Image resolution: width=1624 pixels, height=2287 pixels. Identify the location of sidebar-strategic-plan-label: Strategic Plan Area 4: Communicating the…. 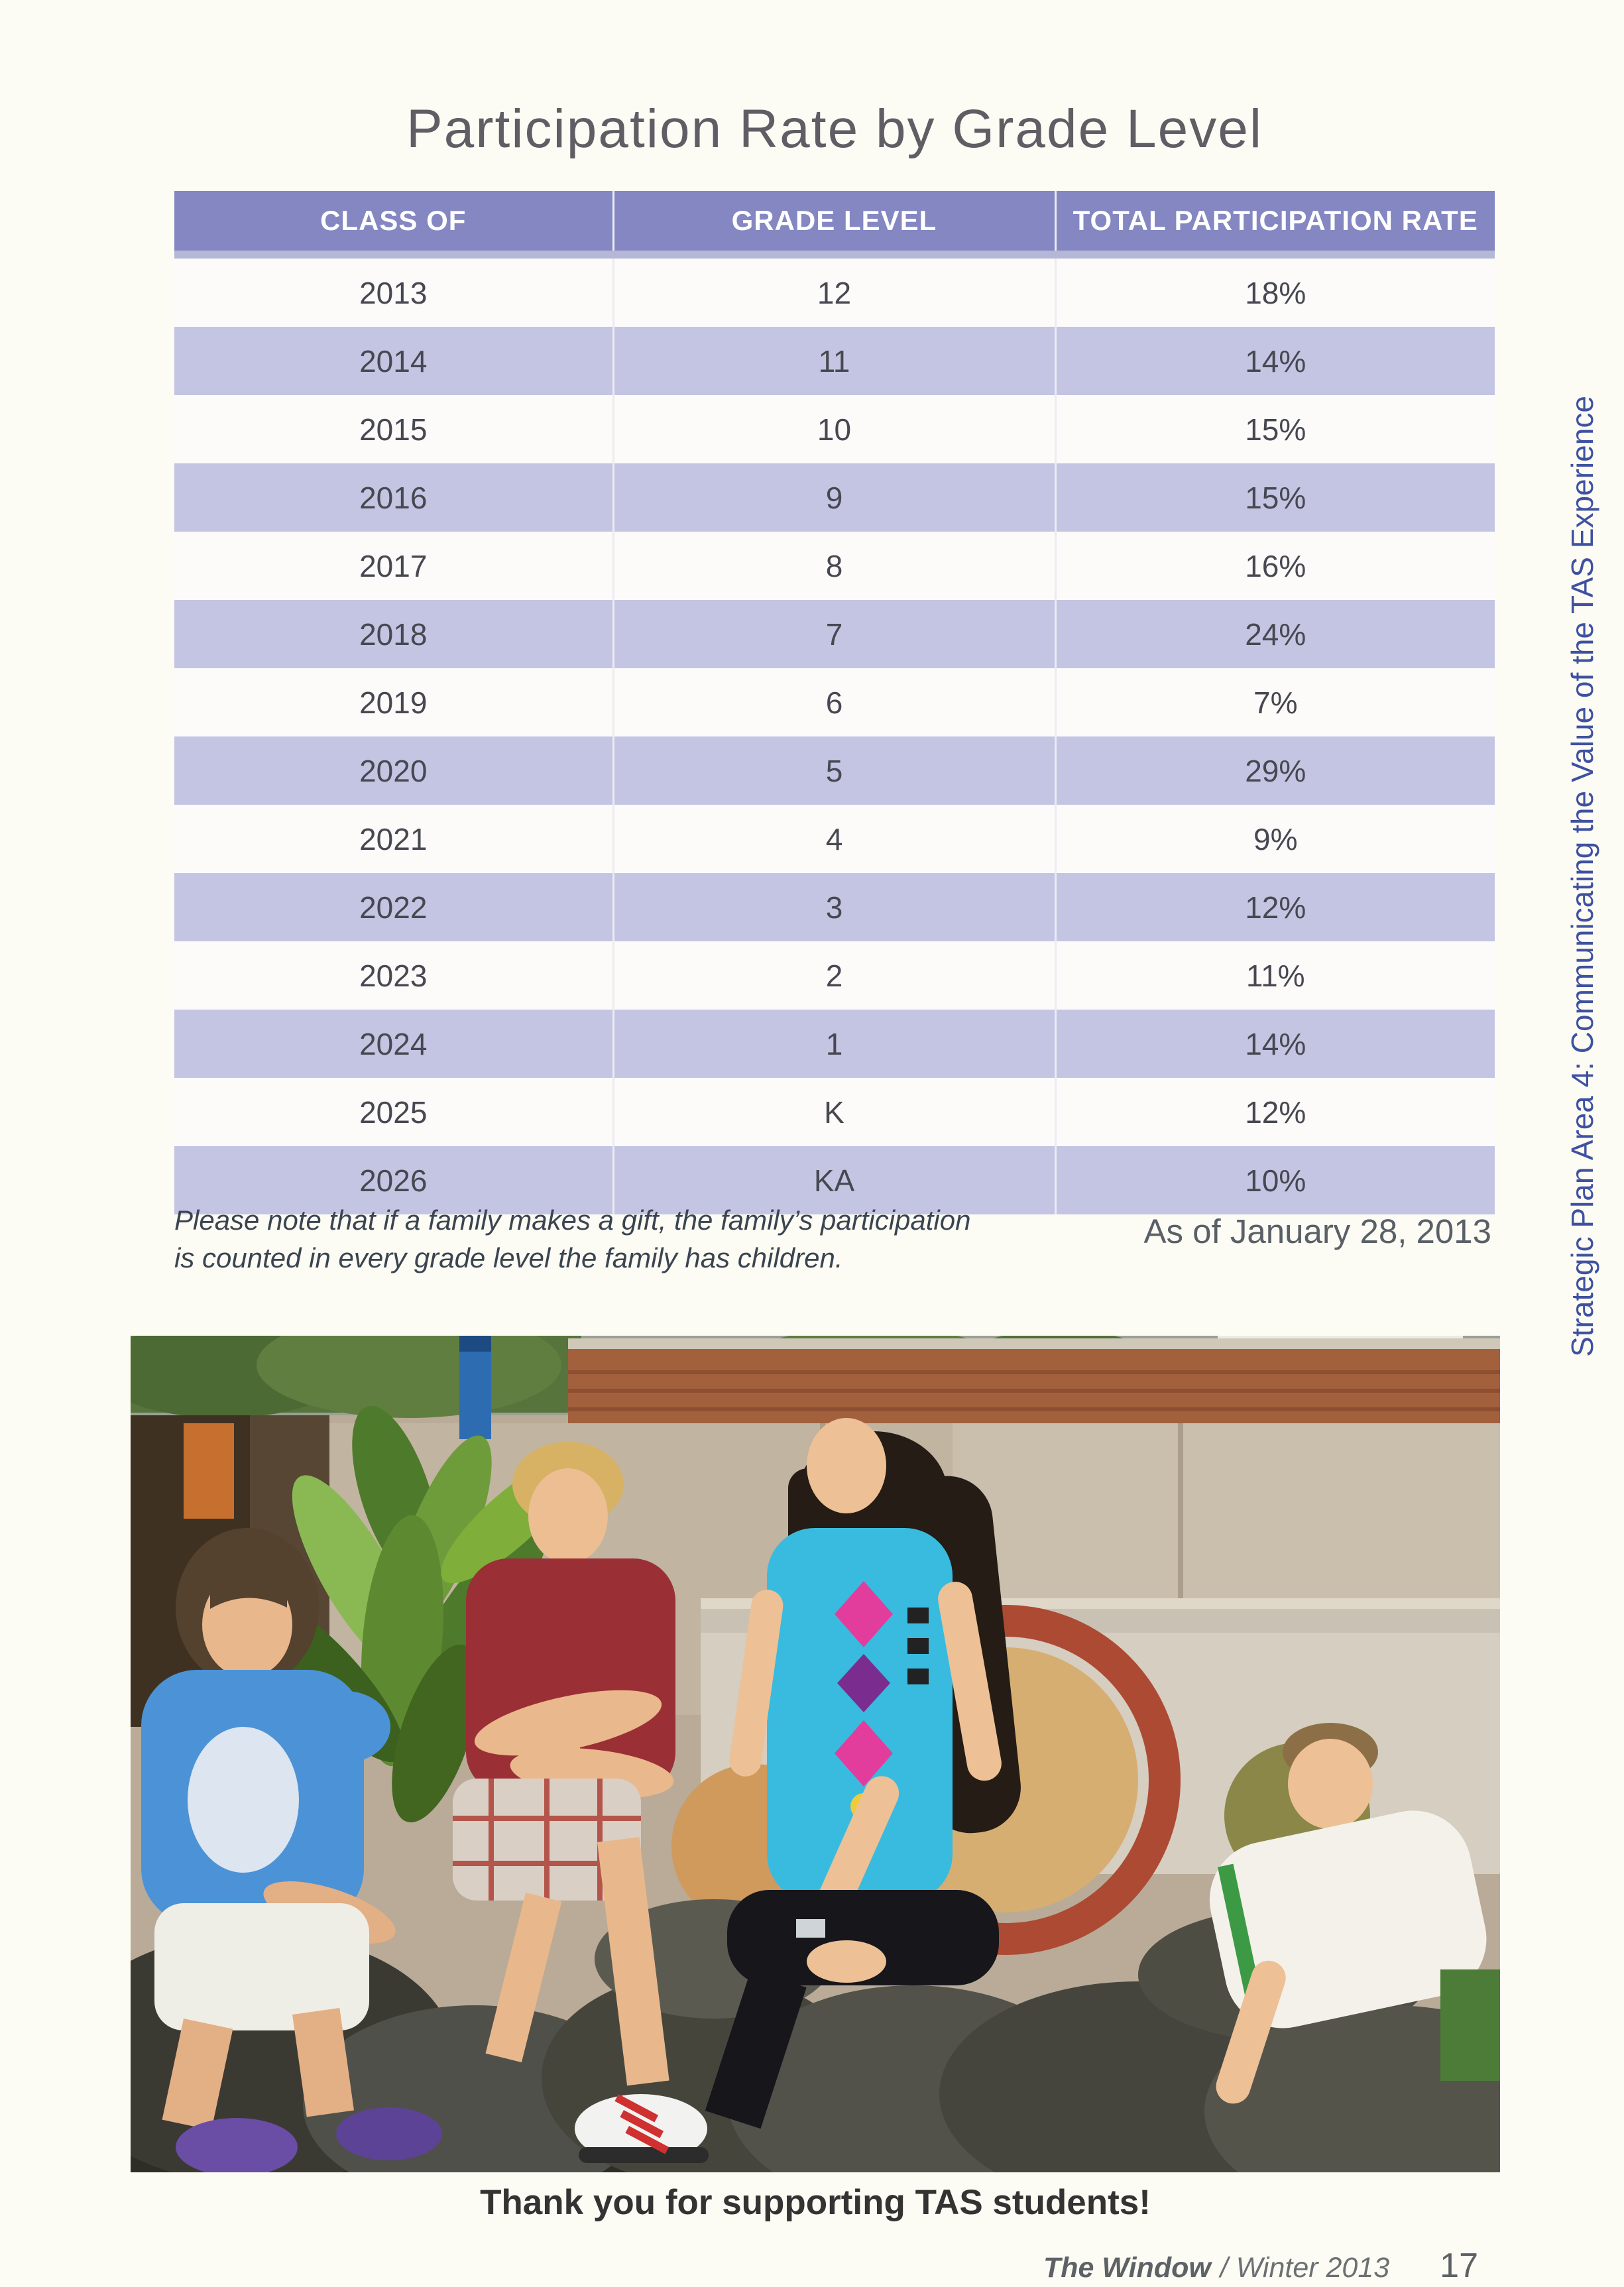
(1582, 876).